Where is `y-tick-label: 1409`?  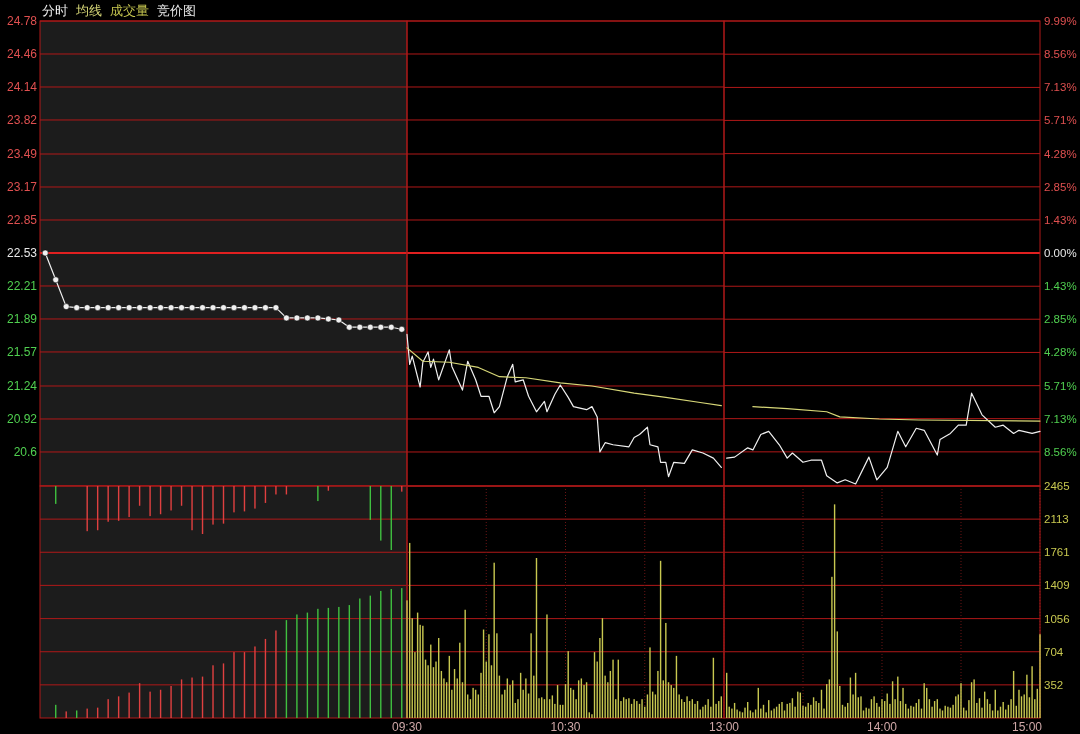 y-tick-label: 1409 is located at coordinates (1057, 585).